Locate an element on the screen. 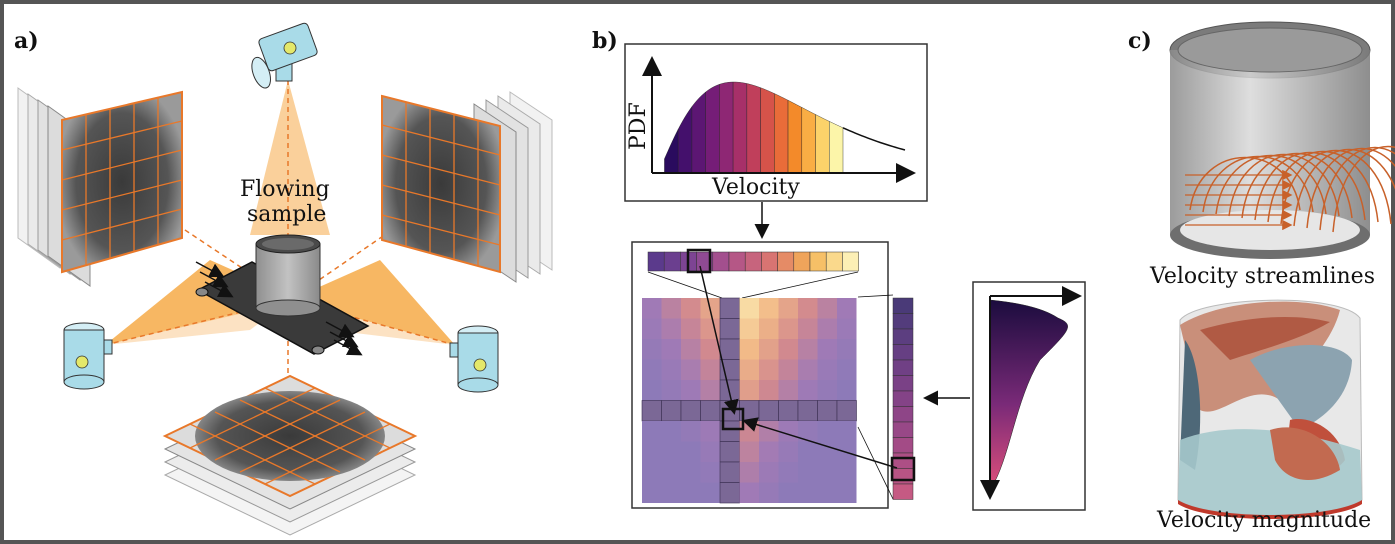 This screenshot has width=1395, height=544. sample-label-line2: sample is located at coordinates (286, 214).